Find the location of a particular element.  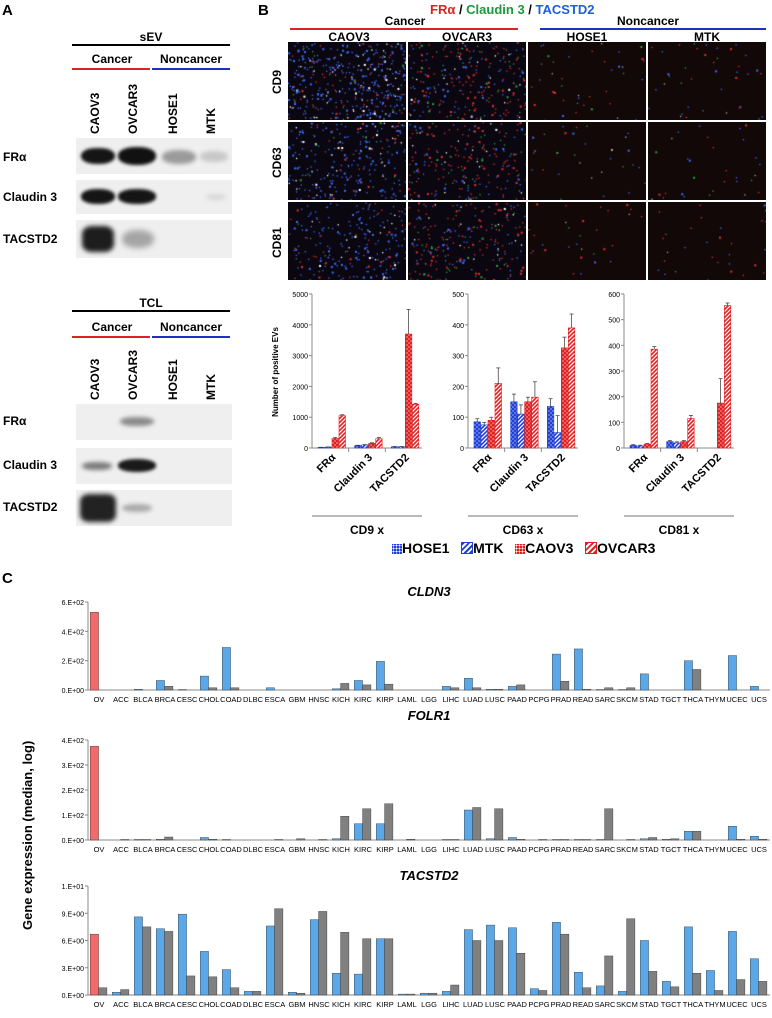

category-label: LUAD is located at coordinates (473, 699).